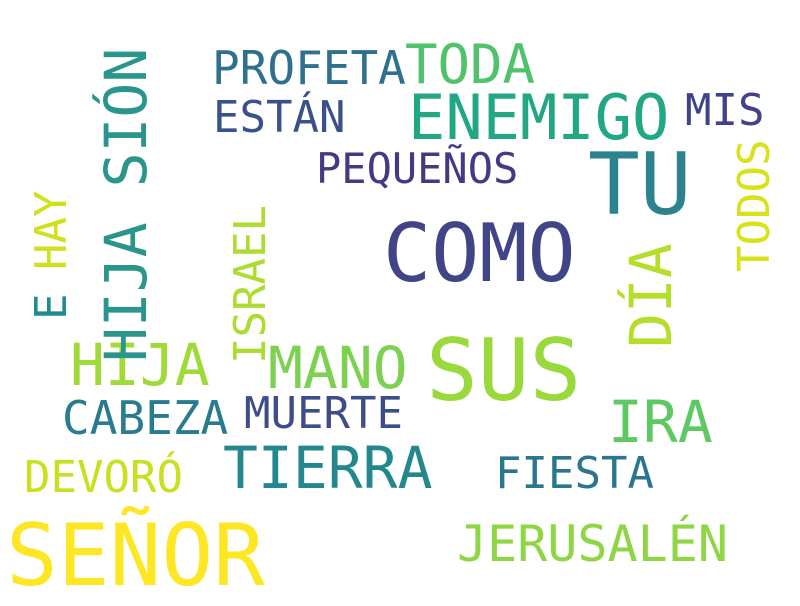 The height and width of the screenshot is (606, 800). I want to click on word-e: E, so click(51, 307).